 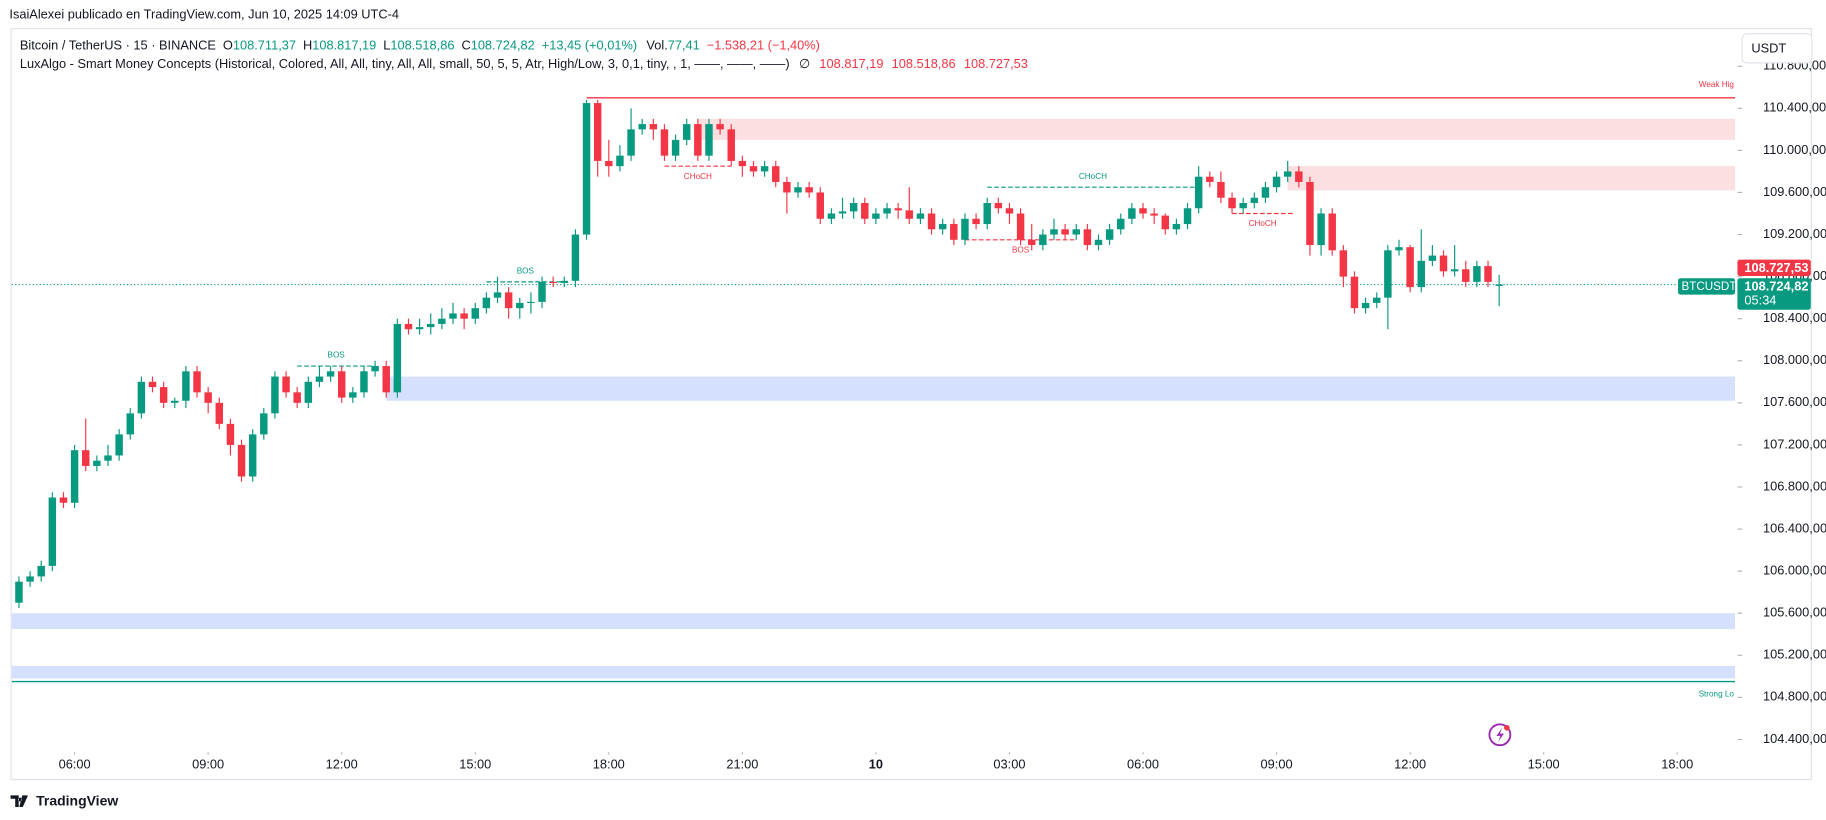 I want to click on y-tick-label: 106.800,00, so click(x=1794, y=485).